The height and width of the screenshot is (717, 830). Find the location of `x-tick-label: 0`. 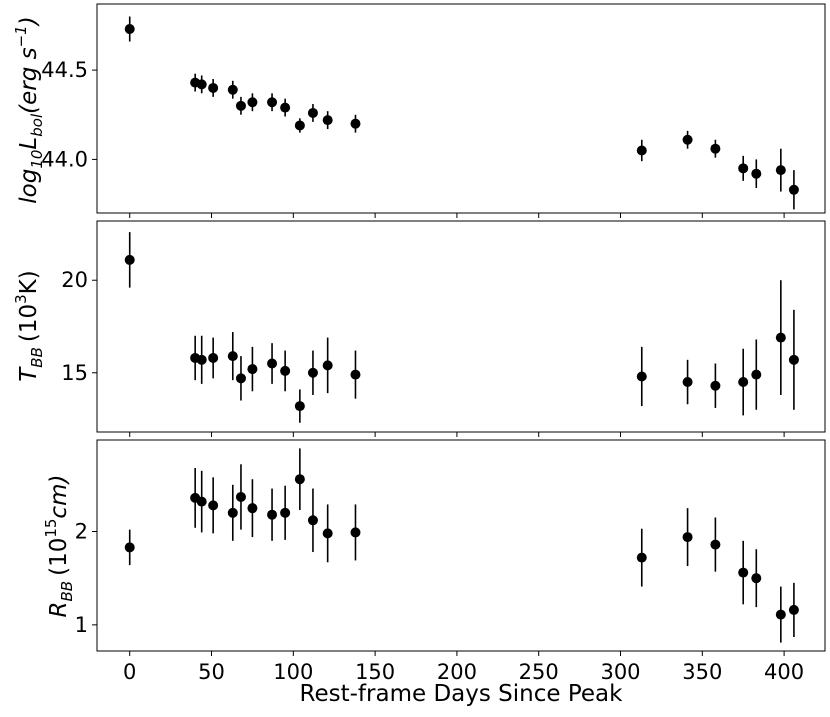

x-tick-label: 0 is located at coordinates (129, 672).